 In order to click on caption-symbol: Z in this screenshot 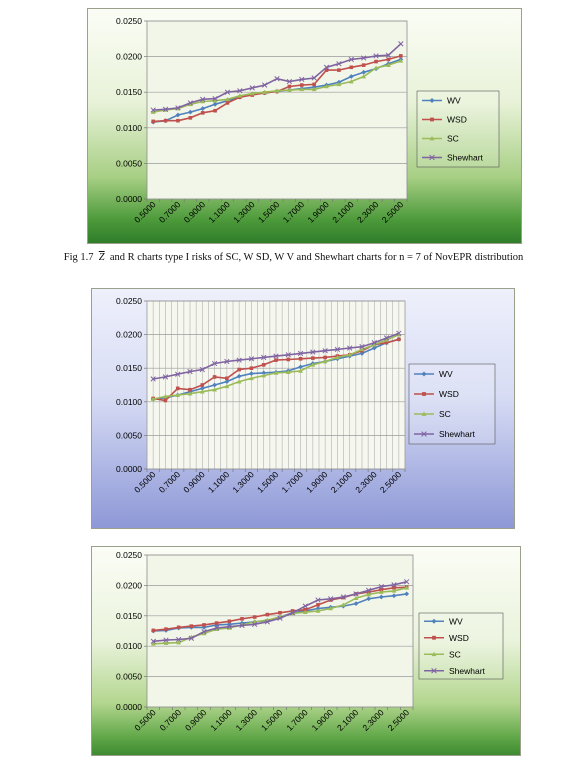, I will do `click(101, 257)`.